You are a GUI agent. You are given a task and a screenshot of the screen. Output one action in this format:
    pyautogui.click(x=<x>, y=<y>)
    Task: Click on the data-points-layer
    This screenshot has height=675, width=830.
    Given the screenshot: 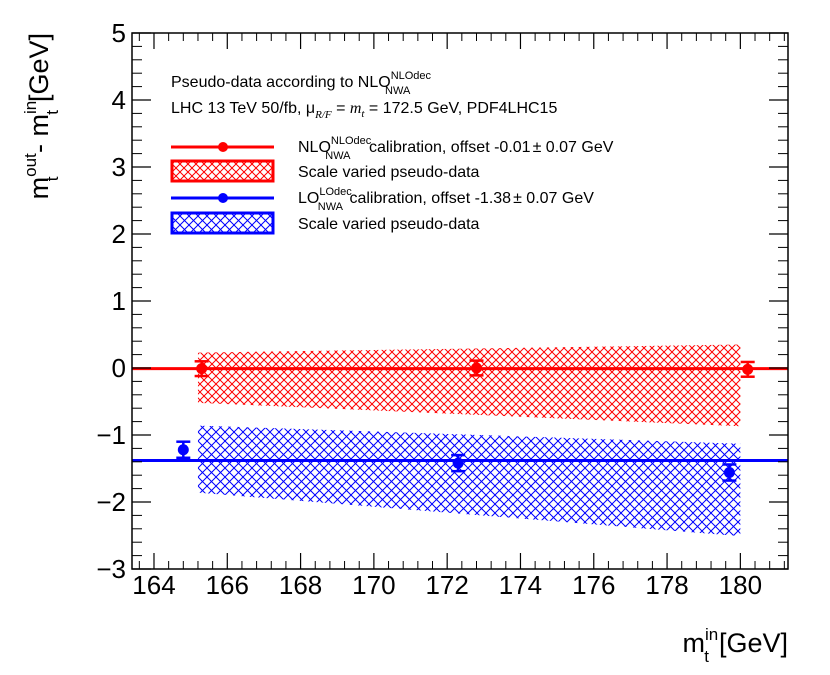 What is the action you would take?
    pyautogui.click(x=465, y=420)
    